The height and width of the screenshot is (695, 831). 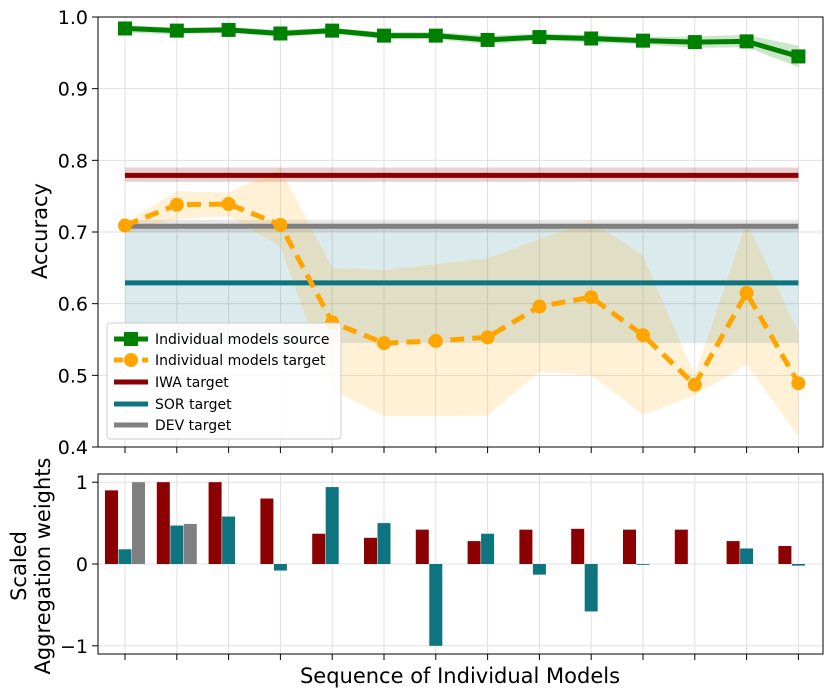 I want to click on top-ytick-label: 0.4, so click(x=73, y=448).